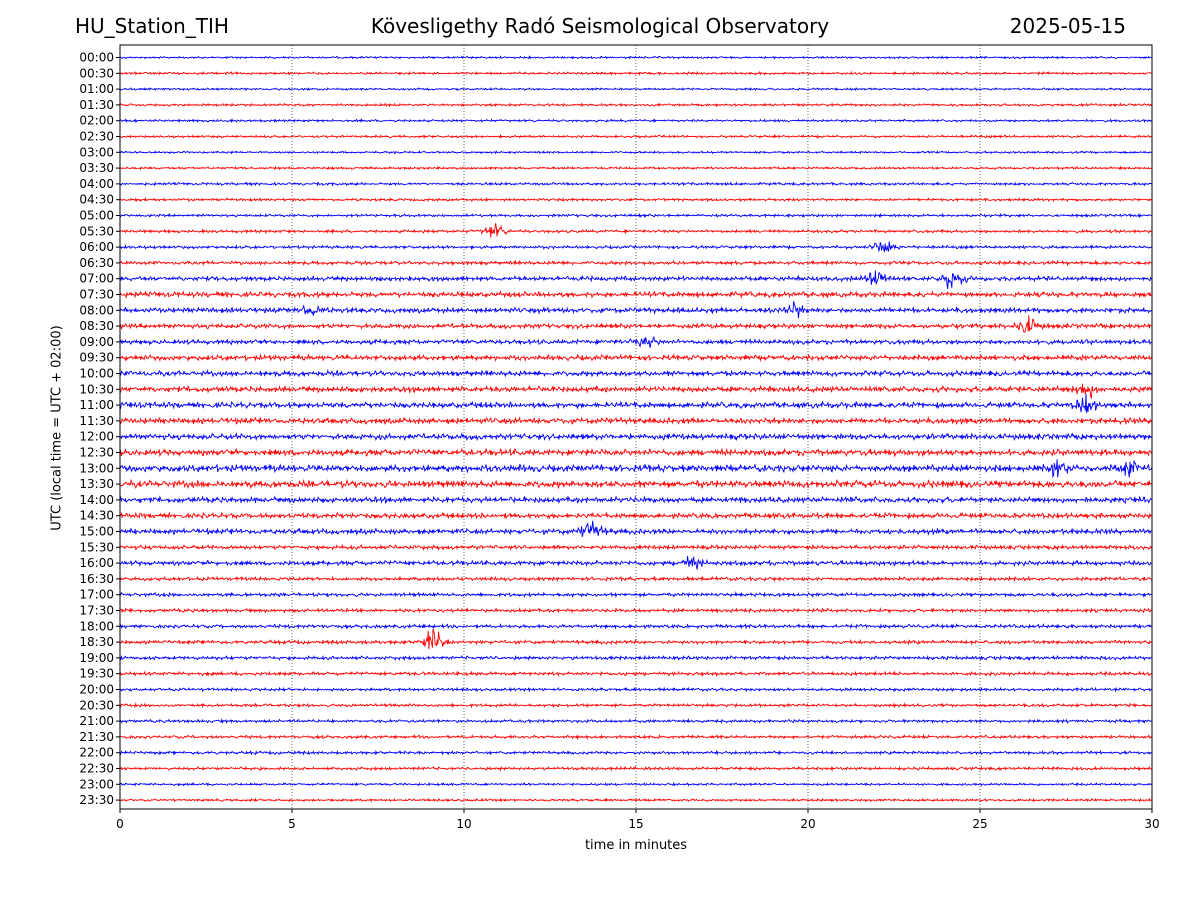 The width and height of the screenshot is (1200, 900). Describe the element at coordinates (96, 626) in the screenshot. I see `y-tick-label: 18:00` at that location.